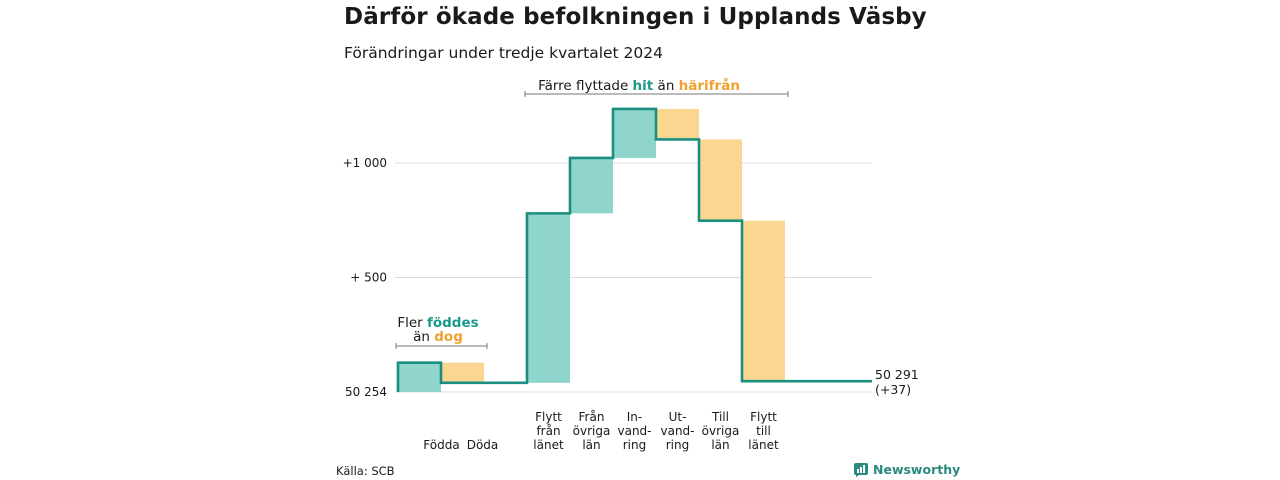 This screenshot has width=1280, height=480. What do you see at coordinates (548, 445) in the screenshot?
I see `category-label-2-2: länet` at bounding box center [548, 445].